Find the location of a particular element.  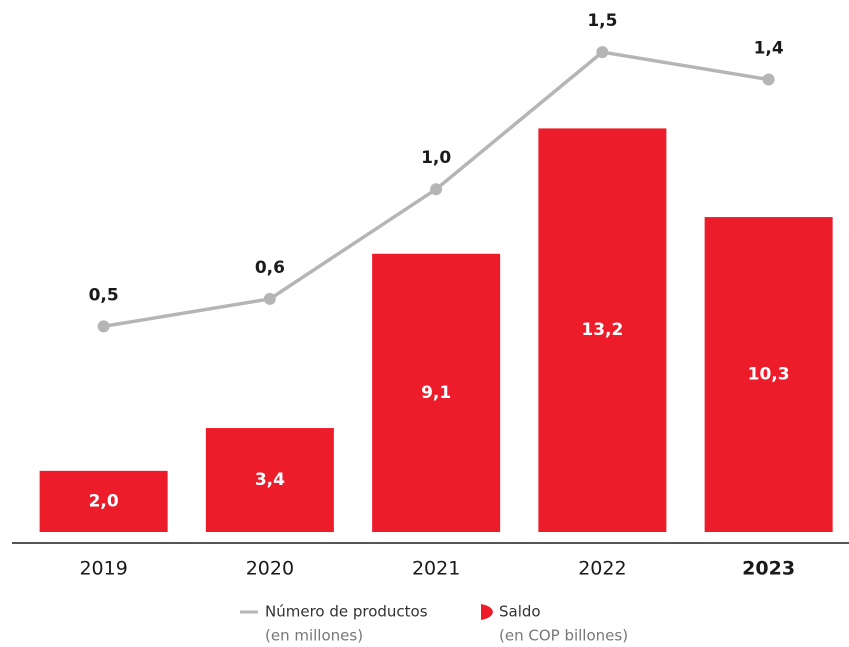

x-tick-label: 2022 is located at coordinates (602, 569).